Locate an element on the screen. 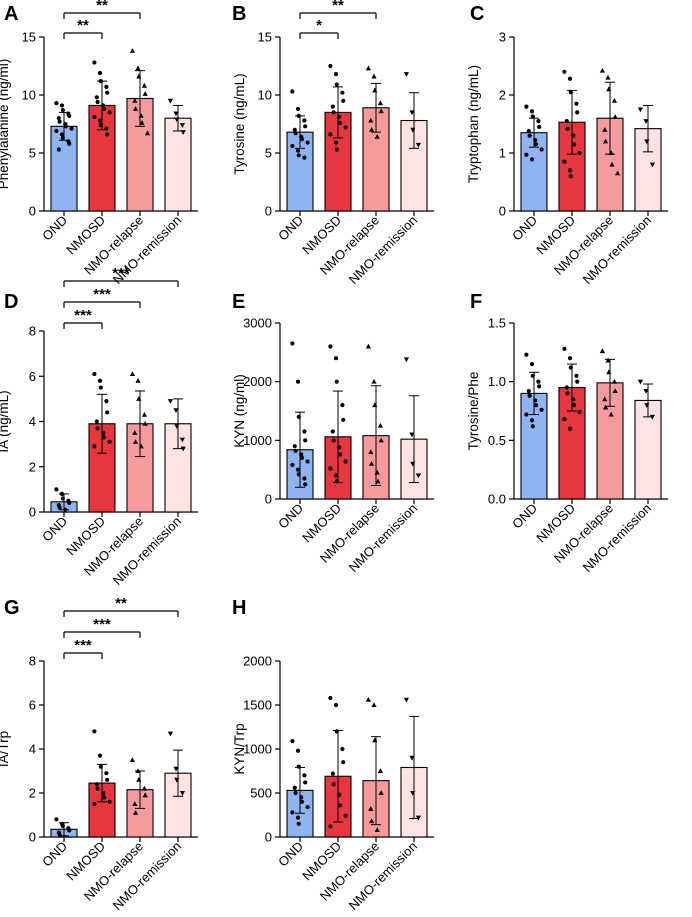 This screenshot has width=692, height=917. y-tick-label: 0.5 is located at coordinates (497, 440).